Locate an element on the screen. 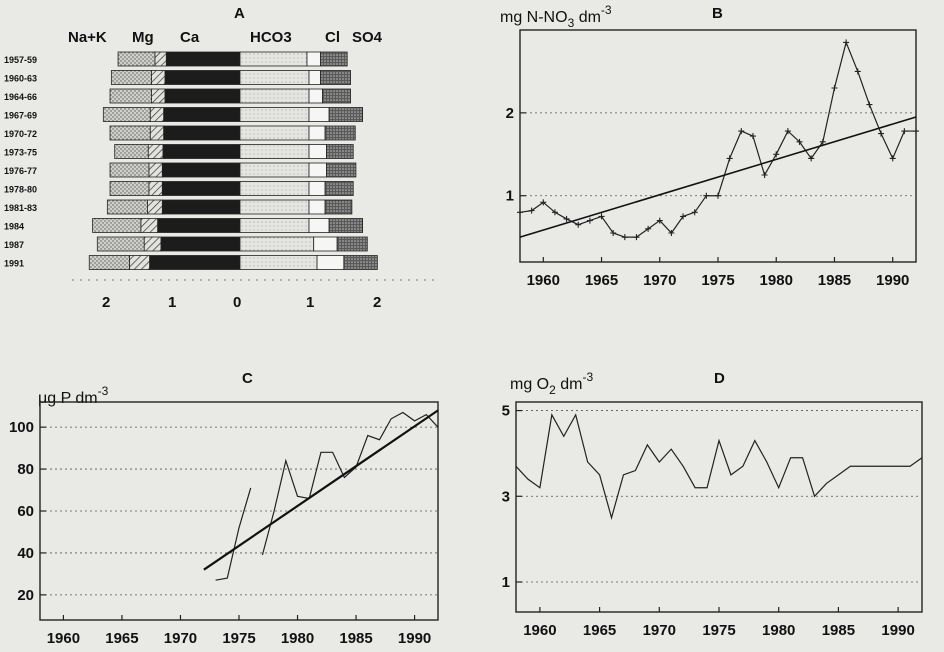 The image size is (944, 652). panel-a-row-label: 1976-77 is located at coordinates (20, 171).